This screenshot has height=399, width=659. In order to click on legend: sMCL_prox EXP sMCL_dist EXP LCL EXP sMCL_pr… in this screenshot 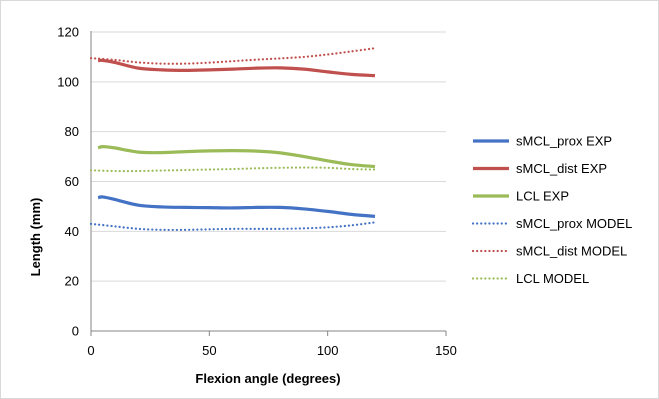, I will do `click(551, 210)`.